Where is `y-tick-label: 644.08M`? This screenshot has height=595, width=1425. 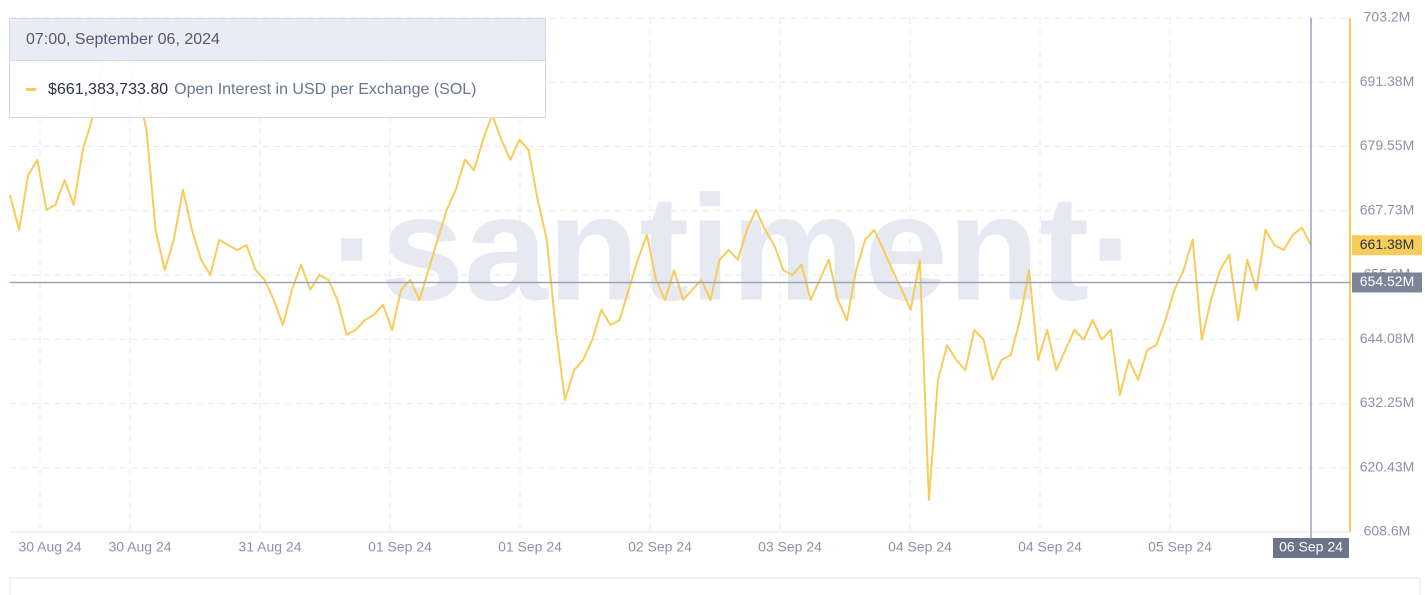 y-tick-label: 644.08M is located at coordinates (1387, 338).